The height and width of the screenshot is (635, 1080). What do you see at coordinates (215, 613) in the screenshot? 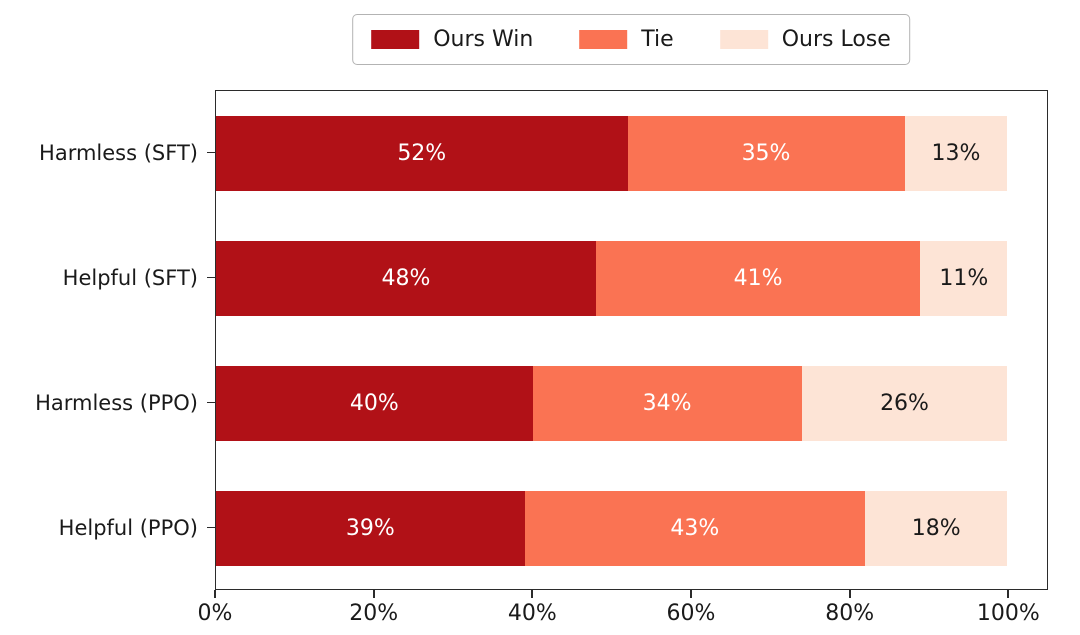
I see `x-tick-label: 0%` at bounding box center [215, 613].